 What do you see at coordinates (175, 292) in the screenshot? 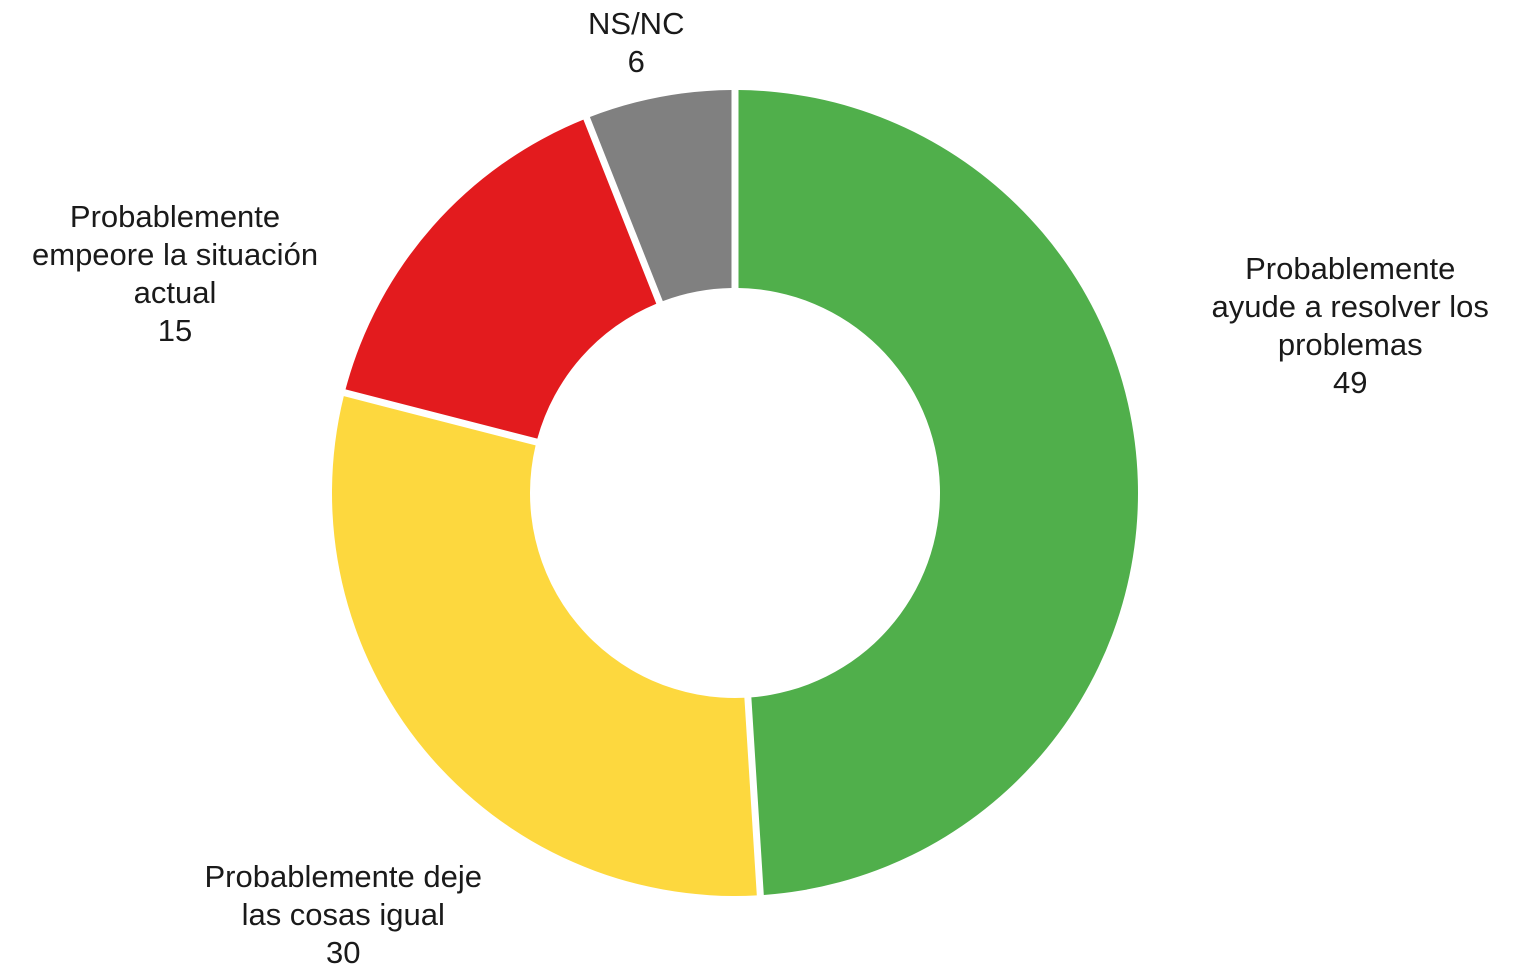
I see `slice-label-2-line-2: actual` at bounding box center [175, 292].